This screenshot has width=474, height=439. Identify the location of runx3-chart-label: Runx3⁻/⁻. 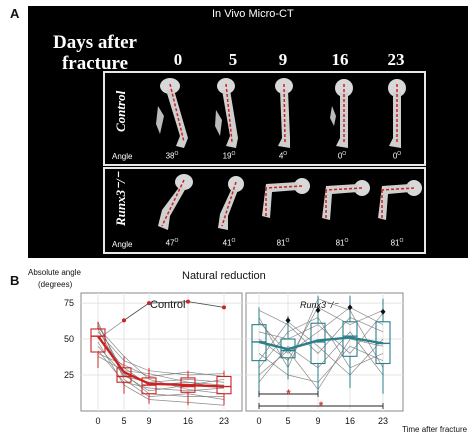
(319, 305).